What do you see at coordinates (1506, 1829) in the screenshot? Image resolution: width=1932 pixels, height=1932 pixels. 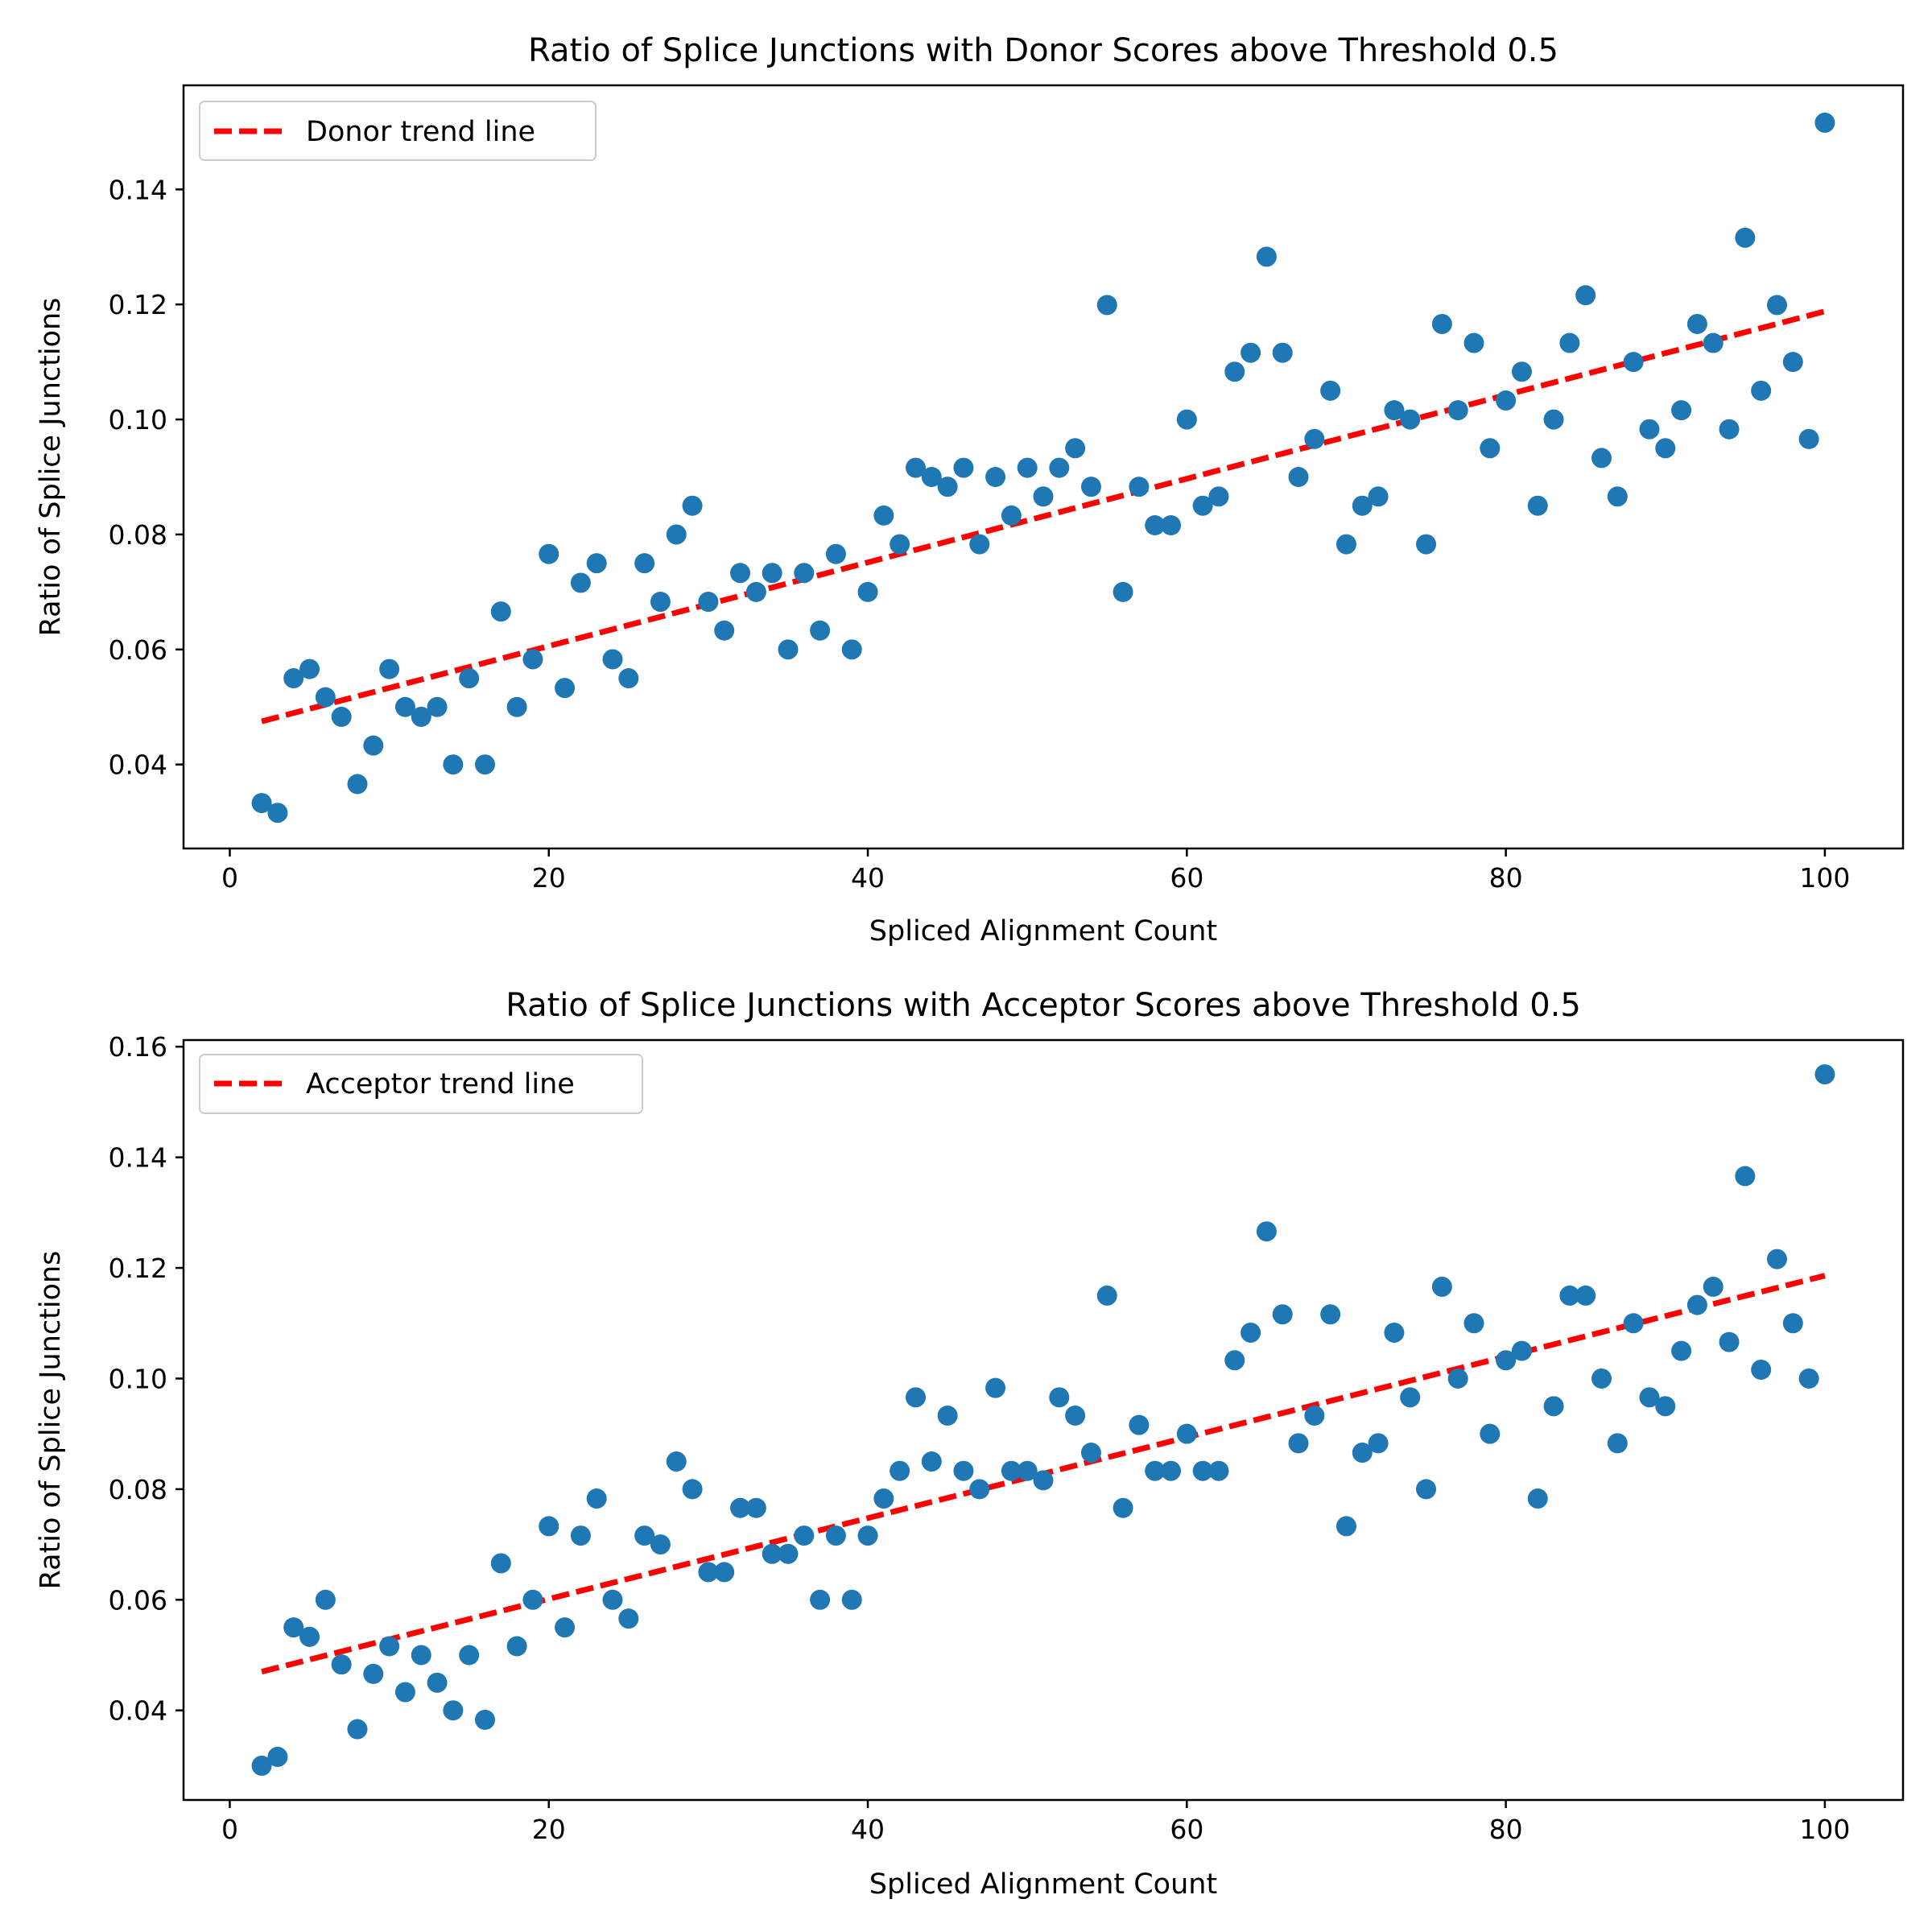 I see `acceptor-x-tick-label: 80` at bounding box center [1506, 1829].